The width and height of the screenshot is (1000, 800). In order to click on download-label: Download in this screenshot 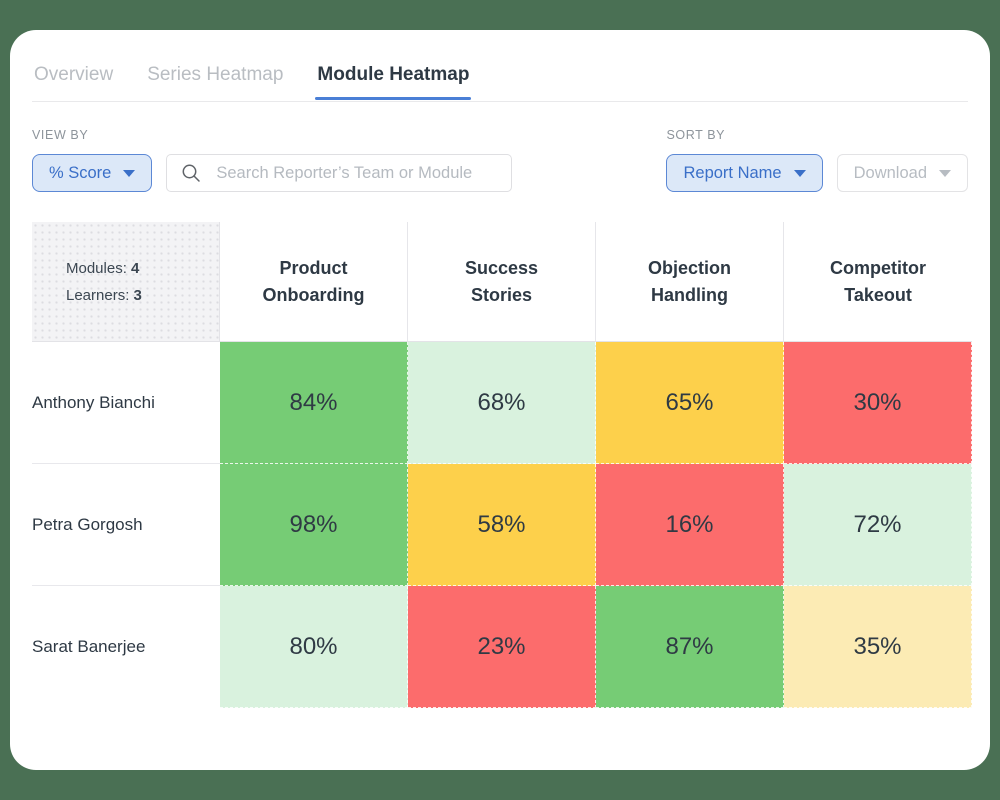, I will do `click(890, 172)`.